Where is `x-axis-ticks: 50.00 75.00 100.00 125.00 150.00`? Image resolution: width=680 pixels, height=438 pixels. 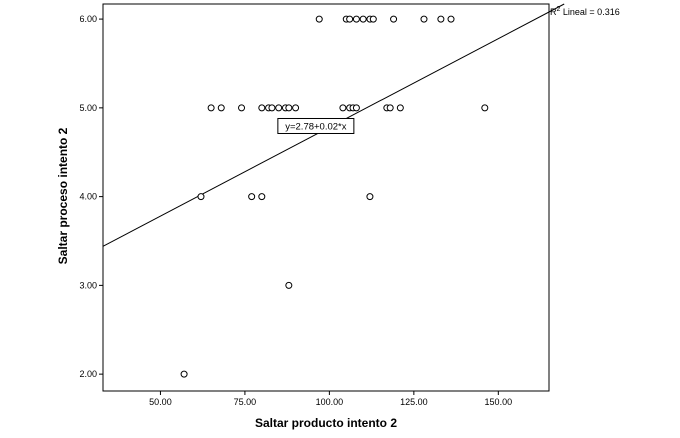 x-axis-ticks: 50.00 75.00 100.00 125.00 150.00 is located at coordinates (330, 399).